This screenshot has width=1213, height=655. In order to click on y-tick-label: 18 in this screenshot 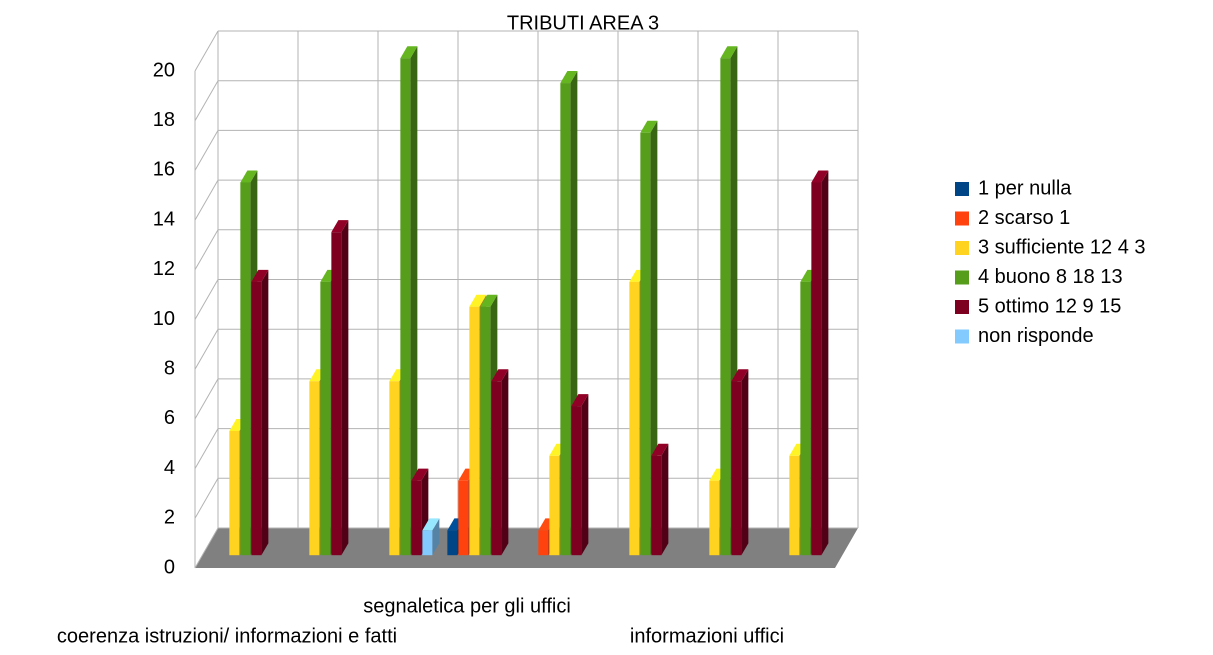, I will do `click(164, 120)`.